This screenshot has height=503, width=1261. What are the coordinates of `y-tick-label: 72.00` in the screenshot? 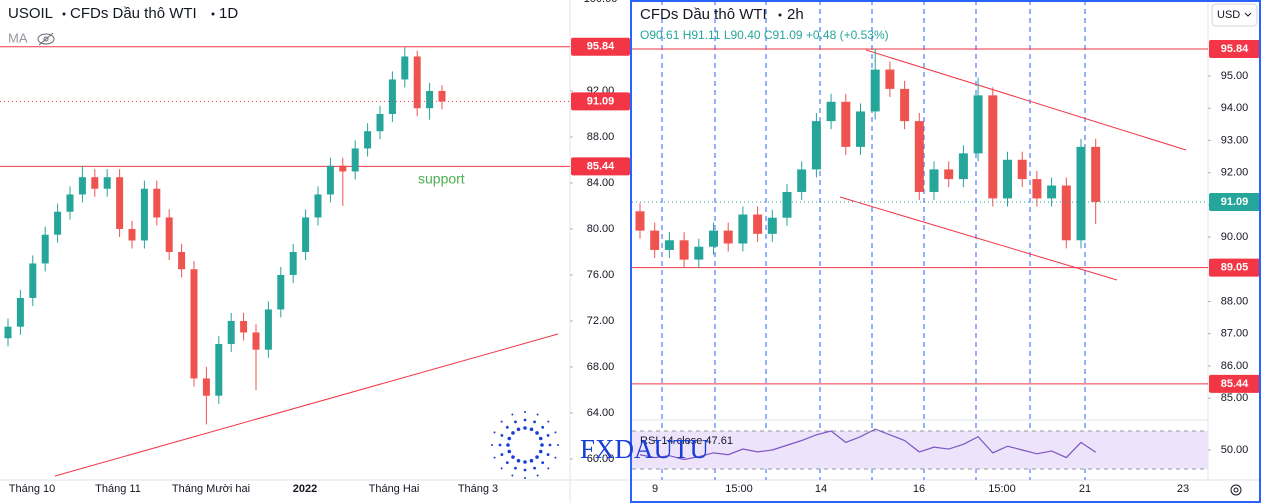 It's located at (601, 321).